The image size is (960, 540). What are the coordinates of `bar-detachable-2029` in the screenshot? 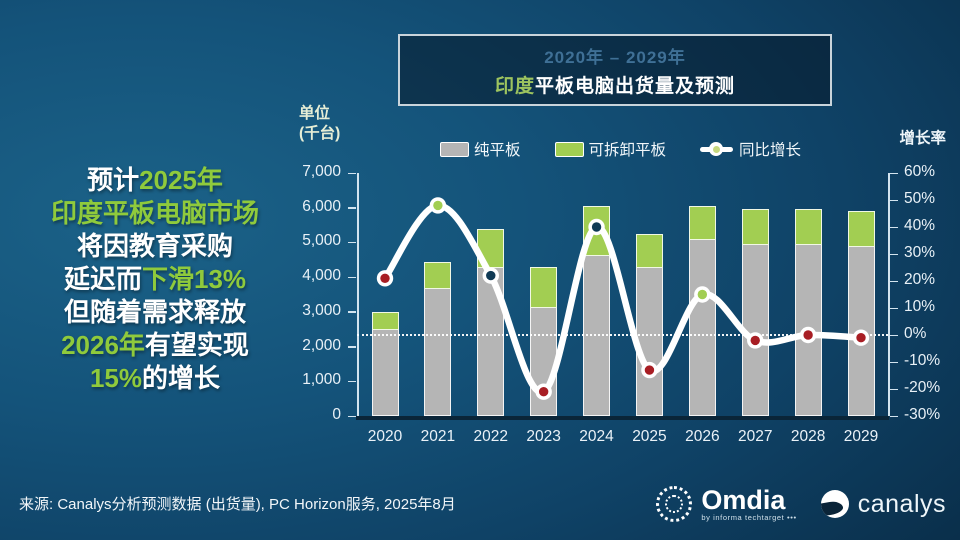 It's located at (861, 229).